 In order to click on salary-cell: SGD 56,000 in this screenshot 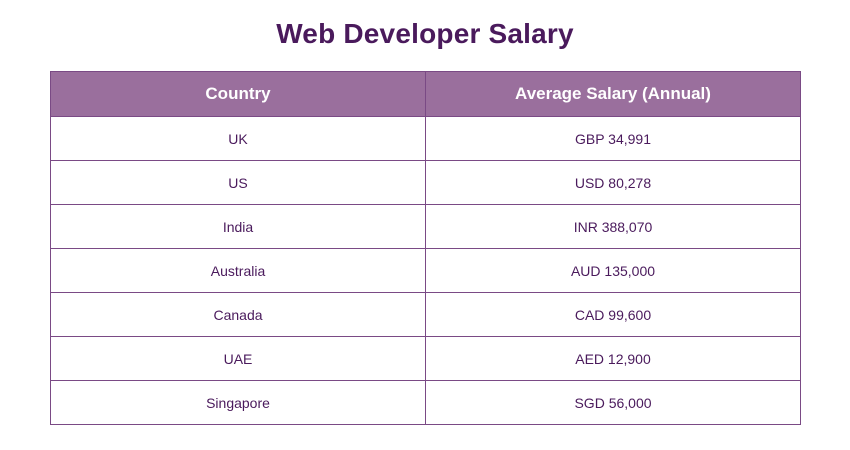, I will do `click(613, 402)`.